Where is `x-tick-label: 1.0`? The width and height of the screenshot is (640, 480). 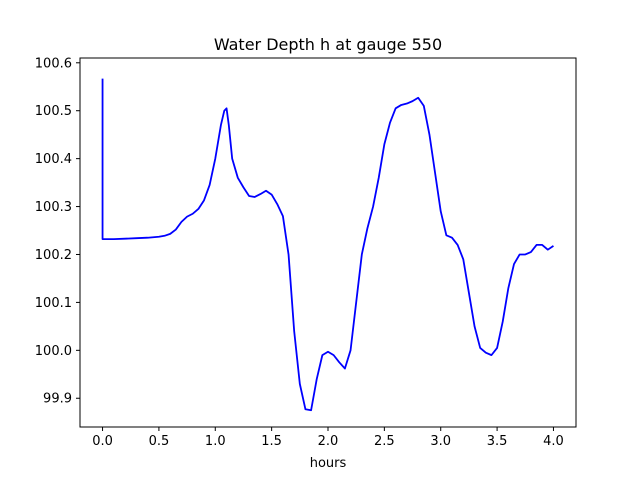 x-tick-label: 1.0 is located at coordinates (215, 441).